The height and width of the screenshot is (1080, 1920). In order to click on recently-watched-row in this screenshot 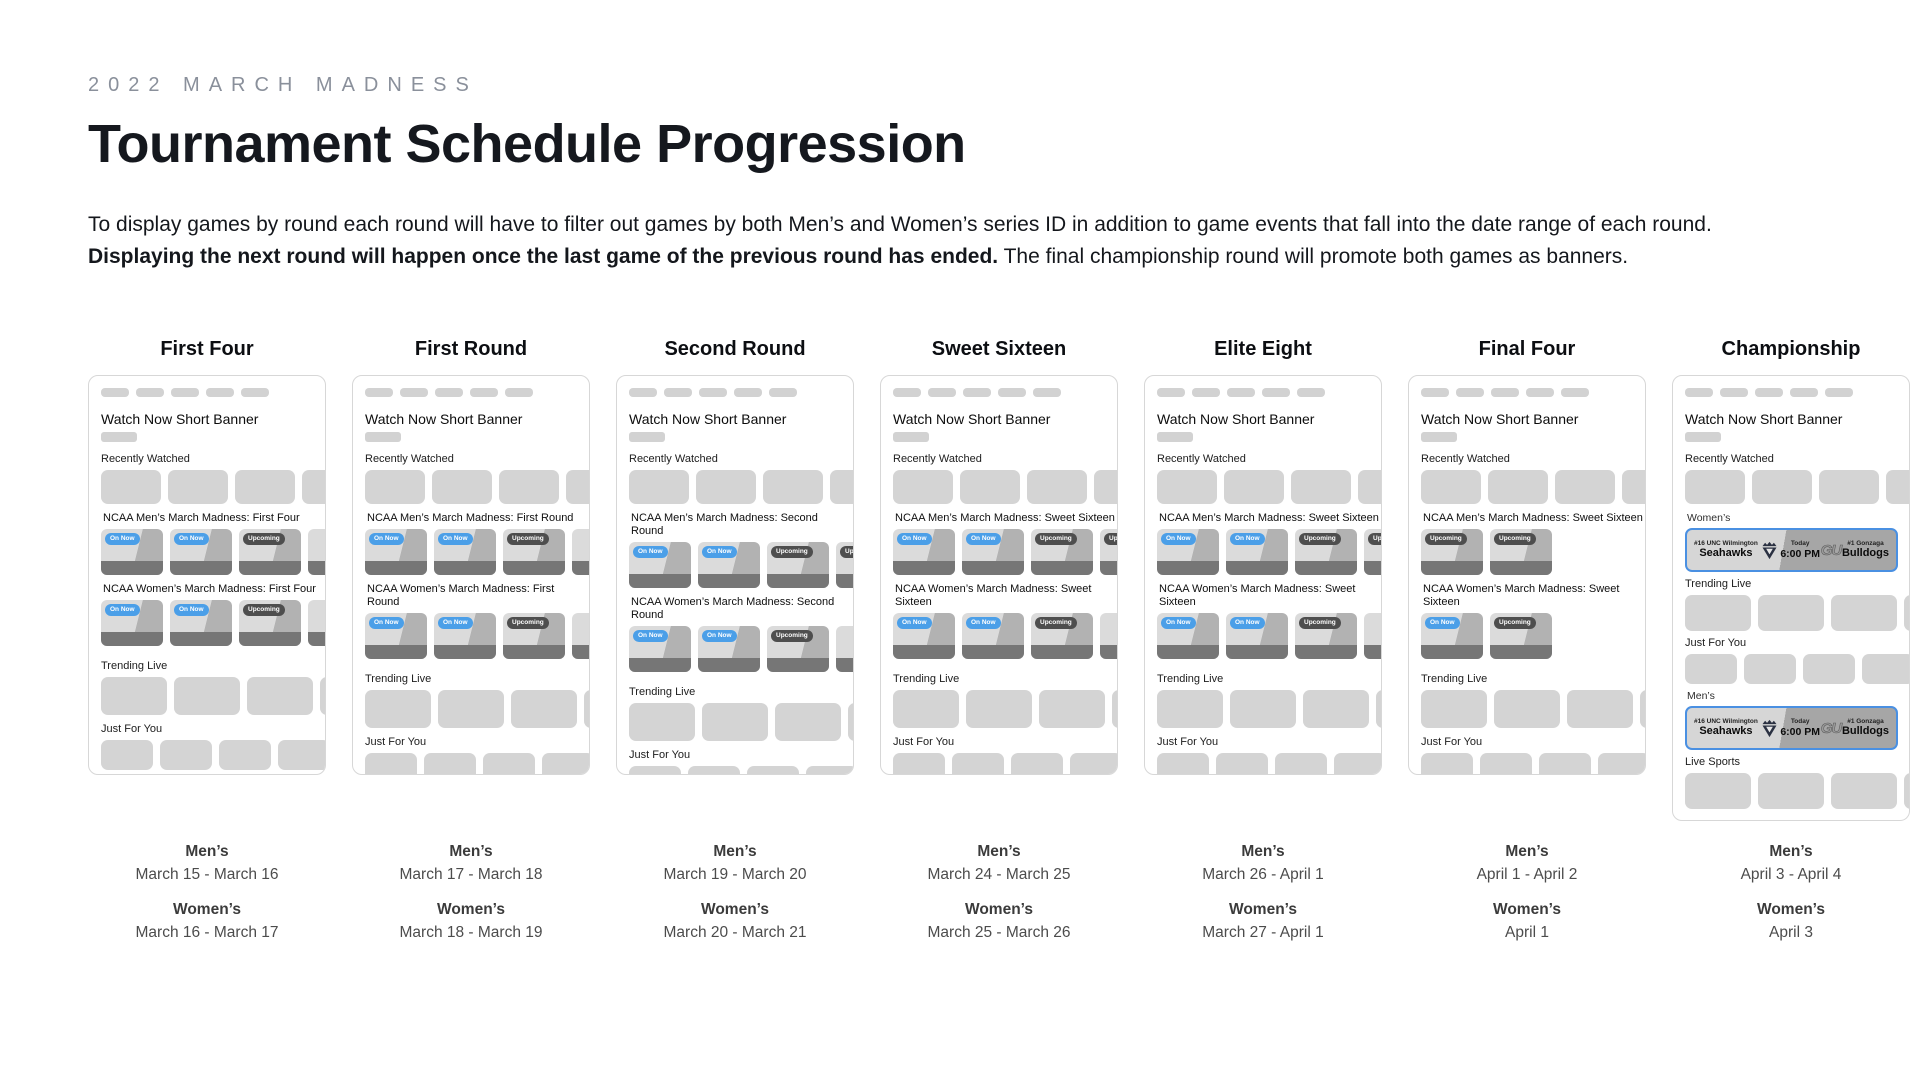, I will do `click(213, 487)`.